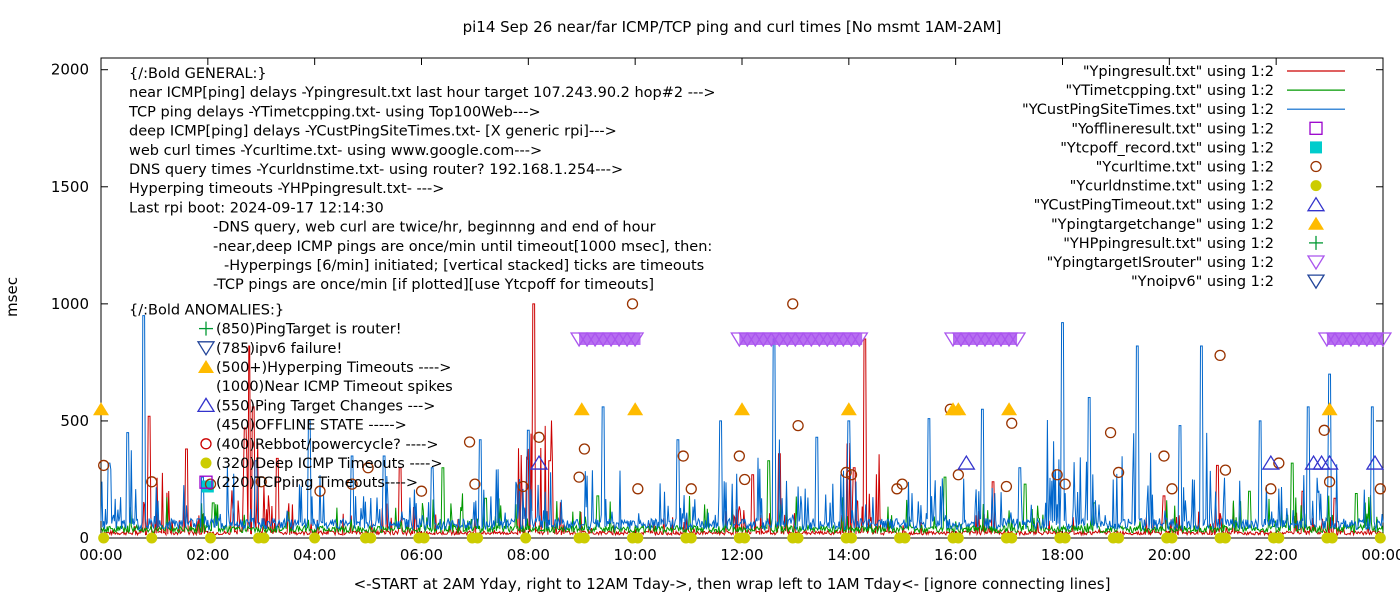 This screenshot has height=600, width=1400. What do you see at coordinates (317, 483) in the screenshot?
I see `annotation-line-21: (220)TCPping Timeouts---->` at bounding box center [317, 483].